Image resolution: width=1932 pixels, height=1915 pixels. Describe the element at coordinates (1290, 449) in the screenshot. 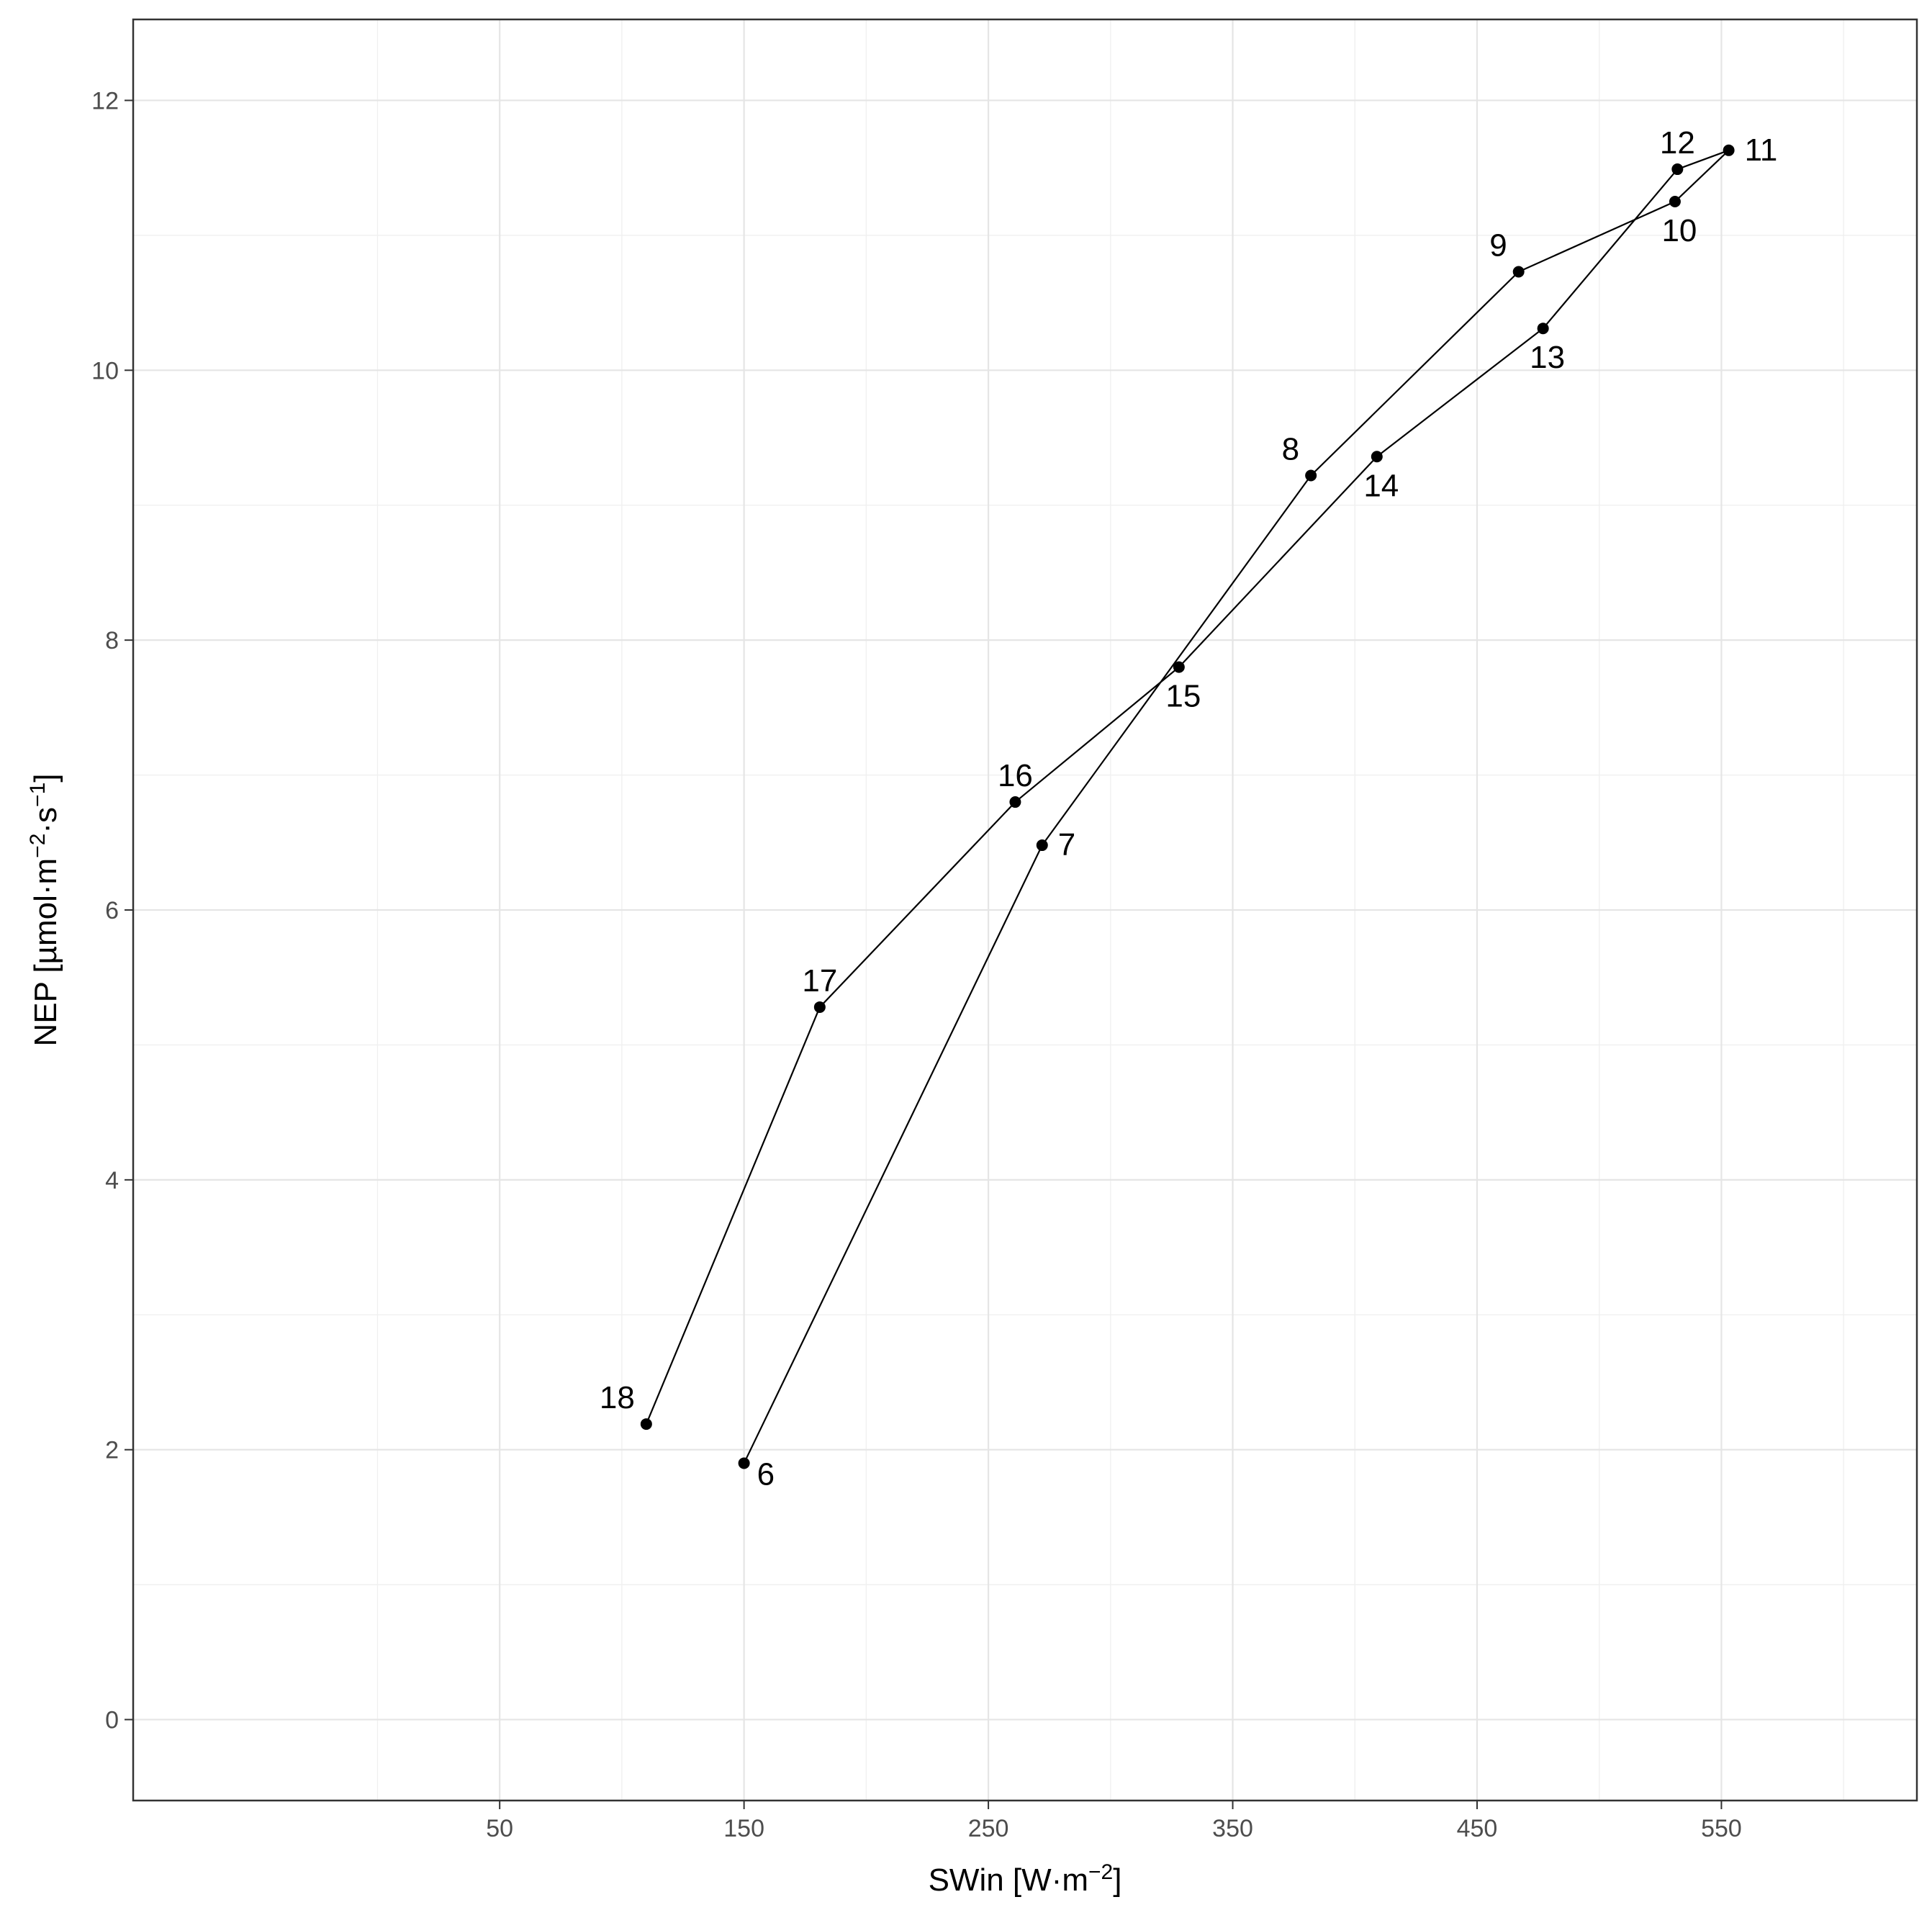

I see `point-label-8: 8` at that location.